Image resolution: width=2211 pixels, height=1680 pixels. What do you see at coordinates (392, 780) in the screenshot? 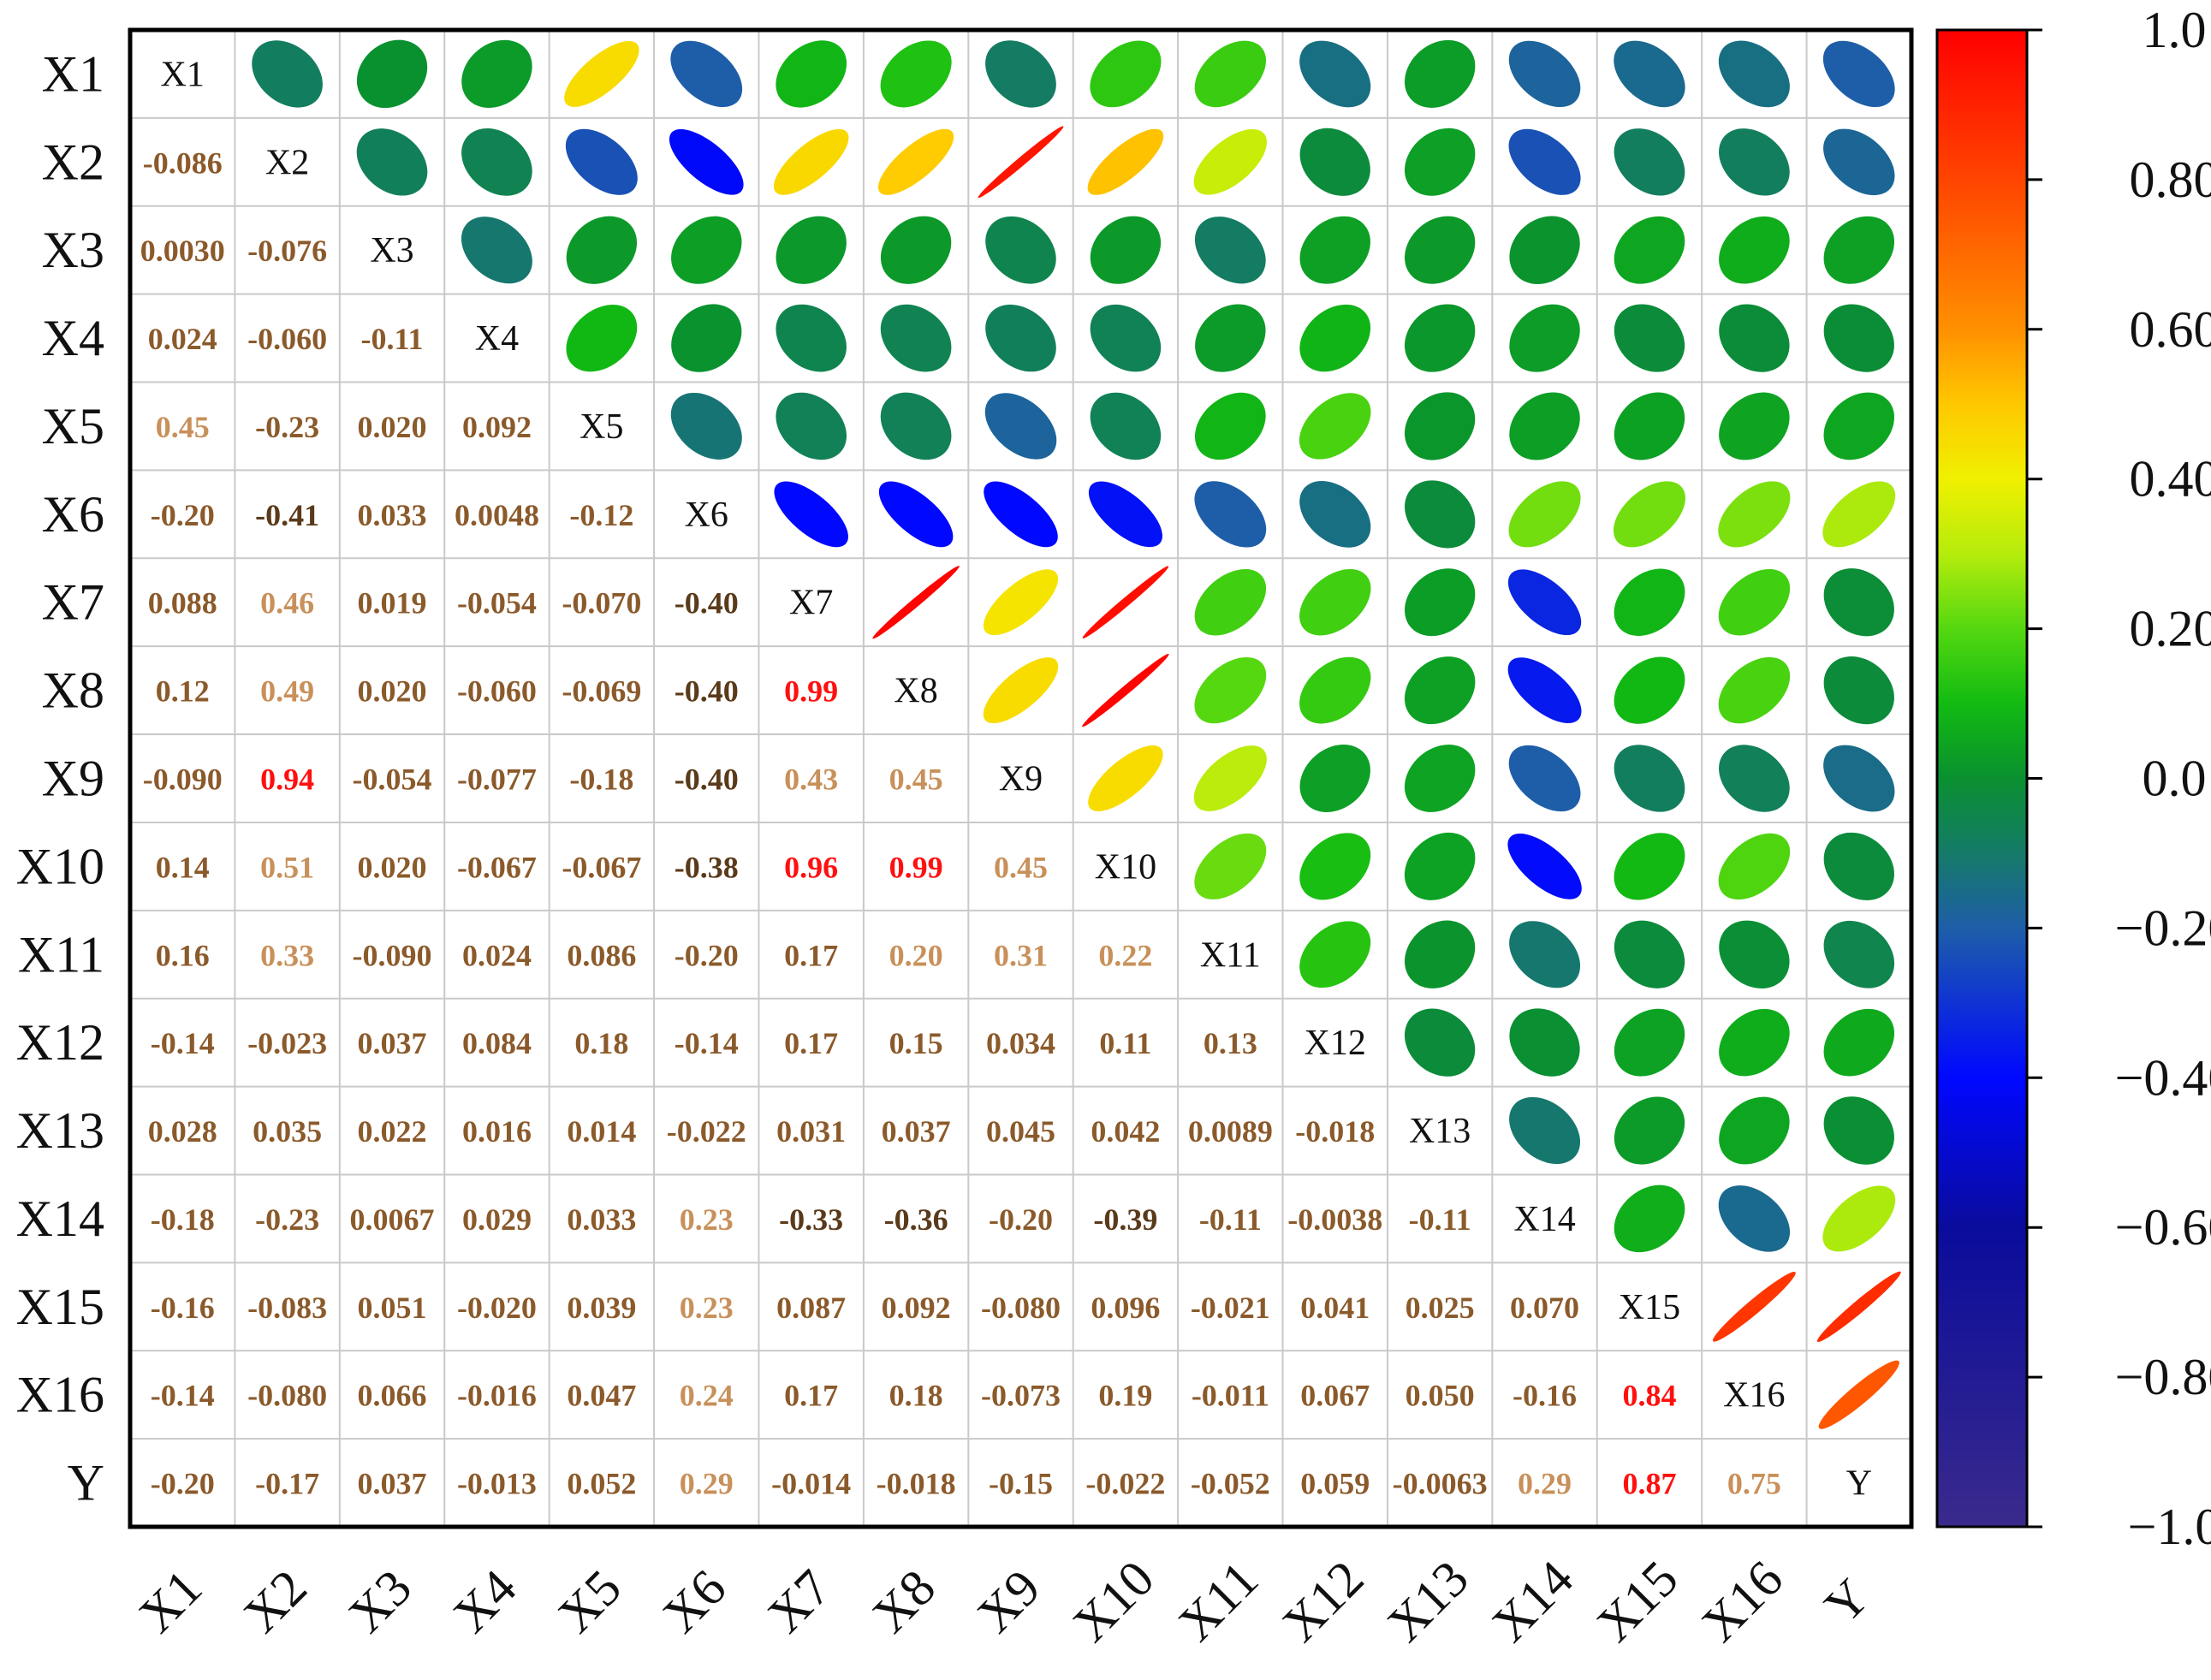
I see `correlation-value: -0.054` at bounding box center [392, 780].